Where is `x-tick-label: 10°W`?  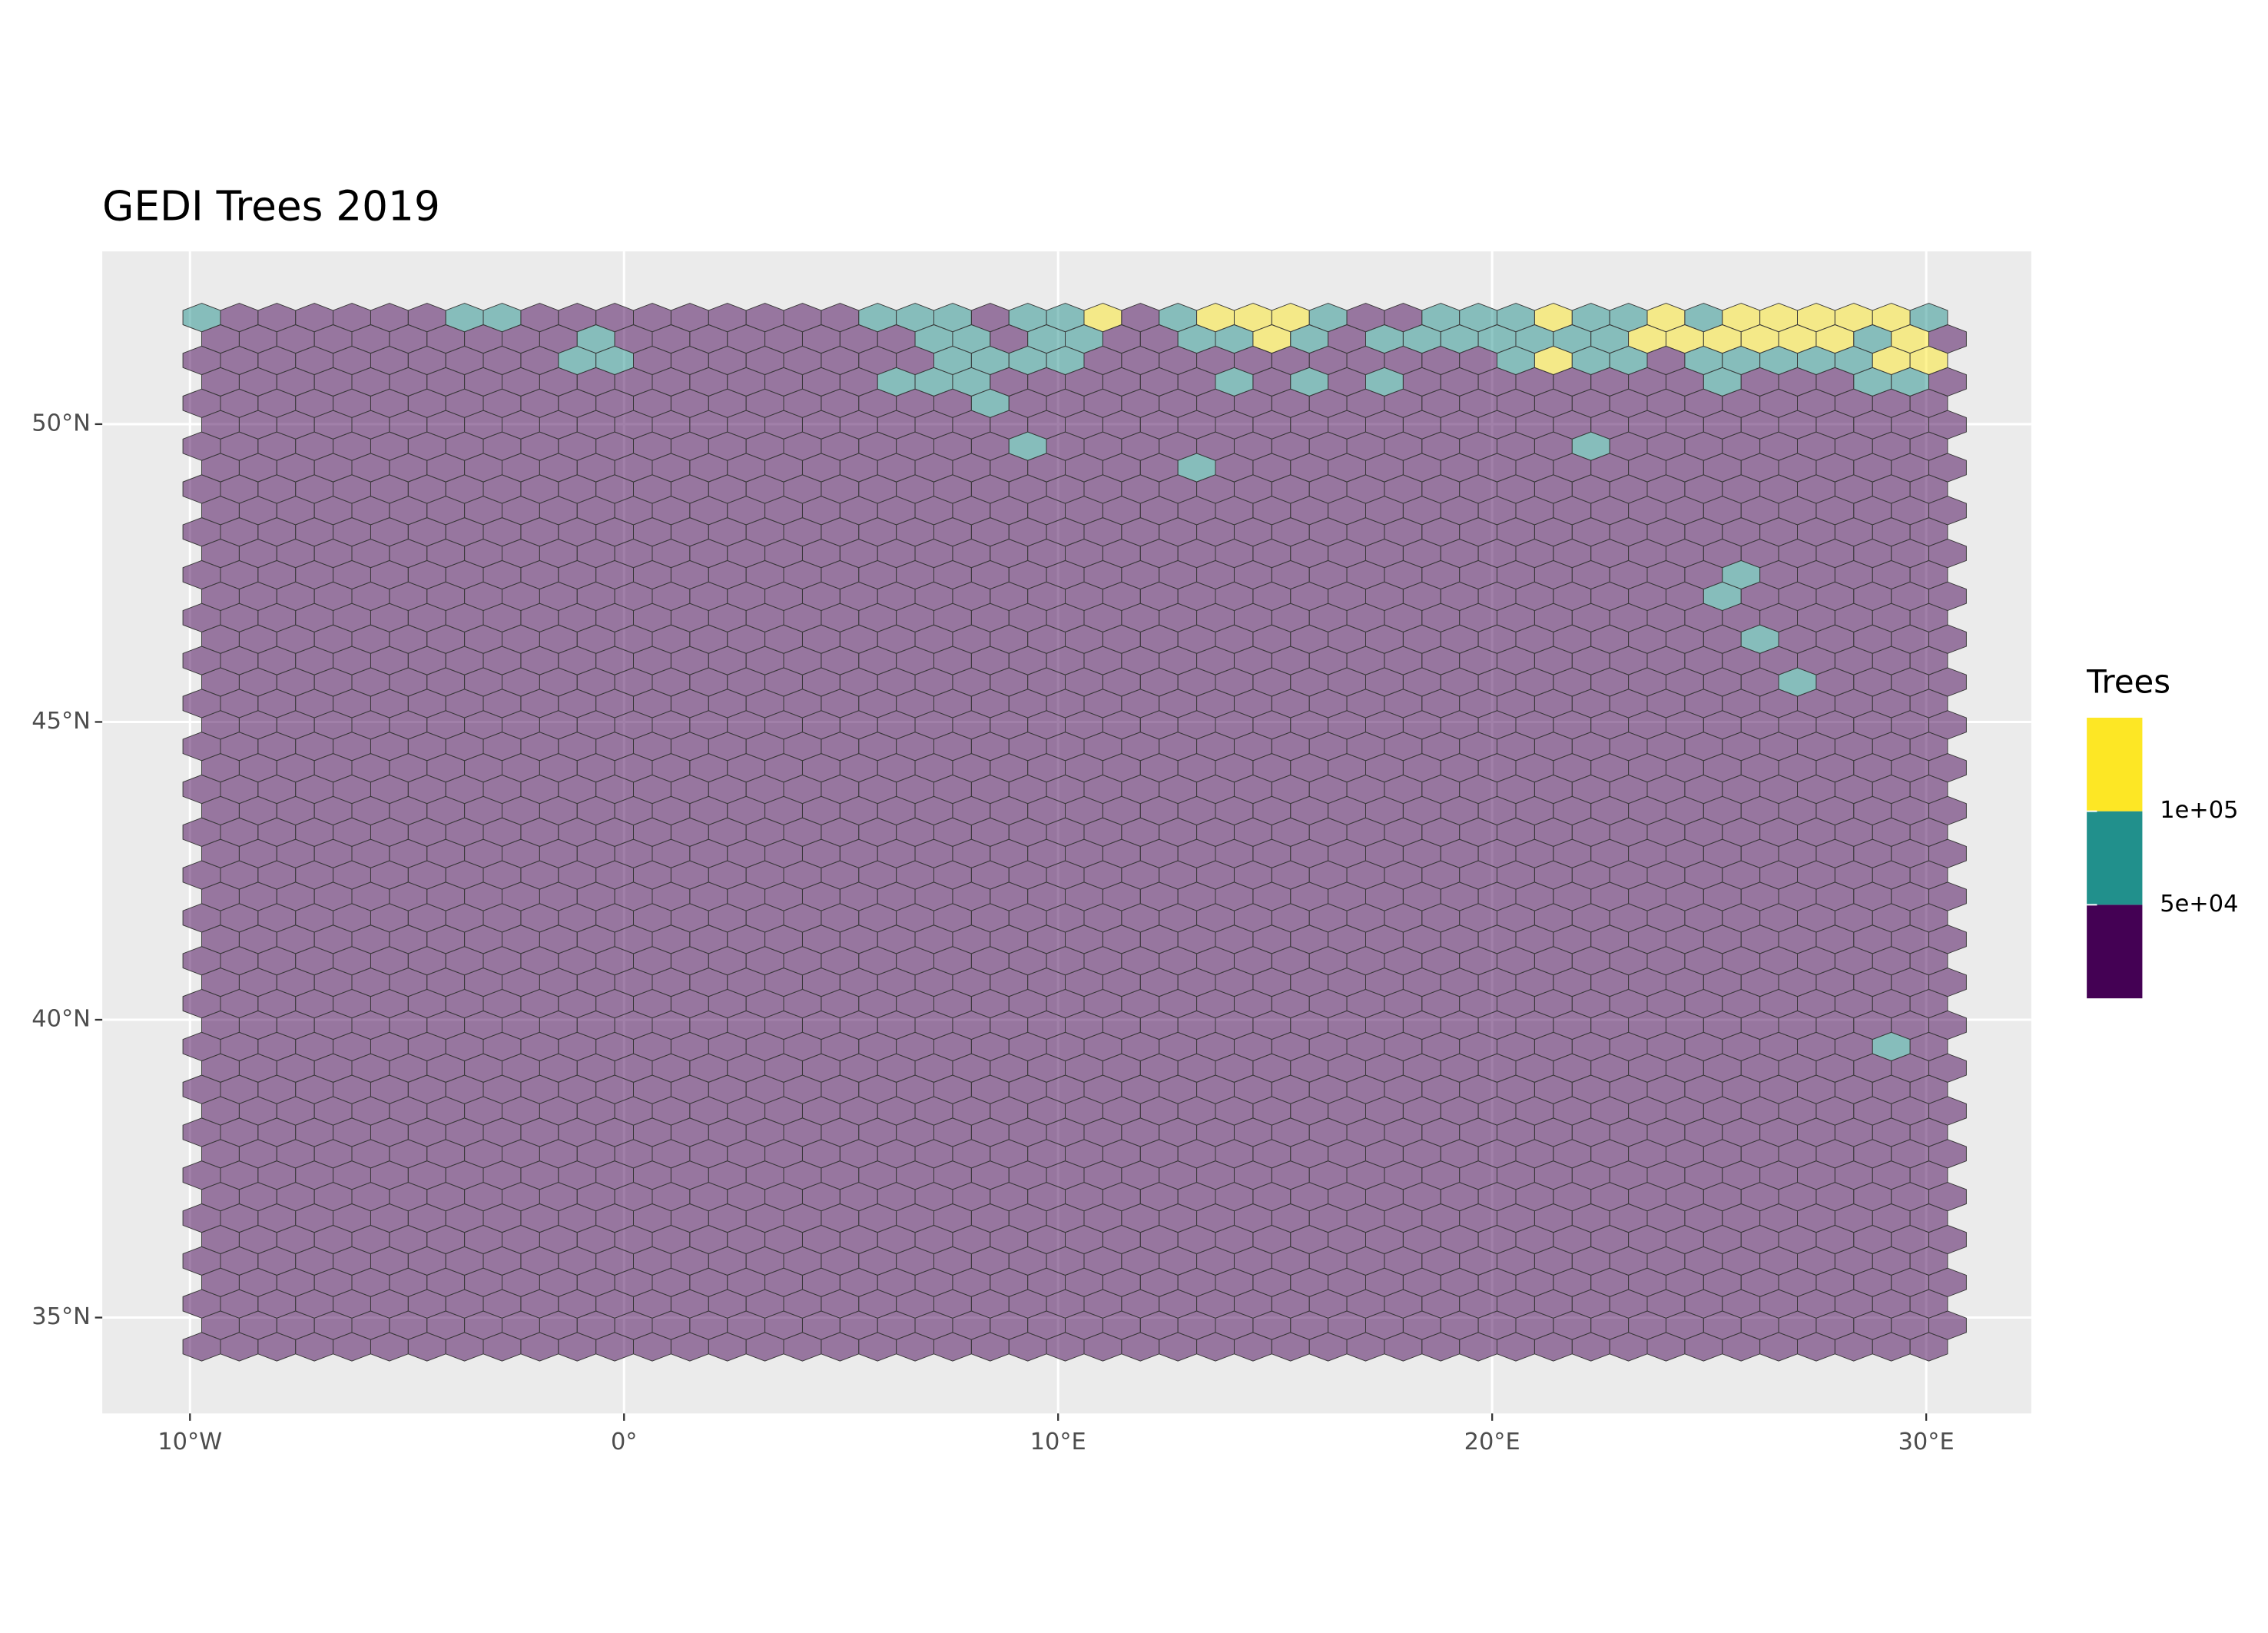 x-tick-label: 10°W is located at coordinates (190, 1442).